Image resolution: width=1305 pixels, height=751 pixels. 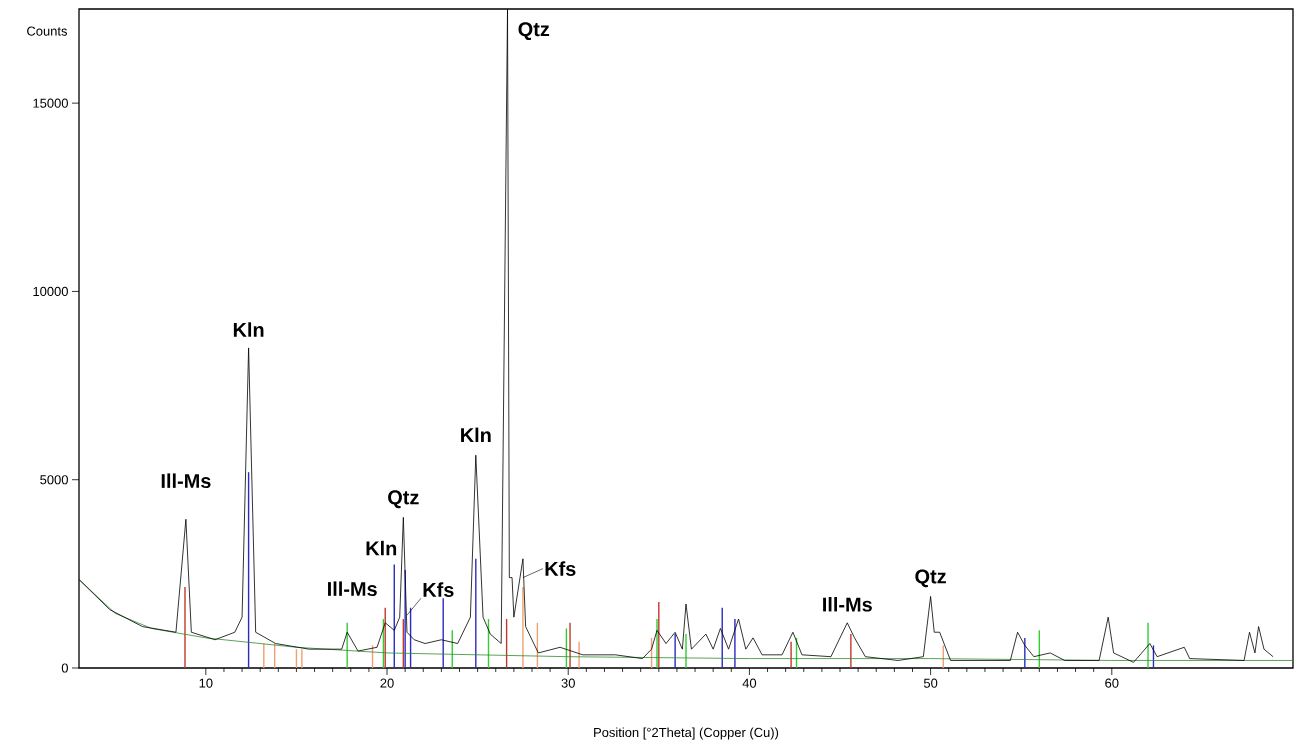 What do you see at coordinates (54, 480) in the screenshot?
I see `y-tick-label: 5000` at bounding box center [54, 480].